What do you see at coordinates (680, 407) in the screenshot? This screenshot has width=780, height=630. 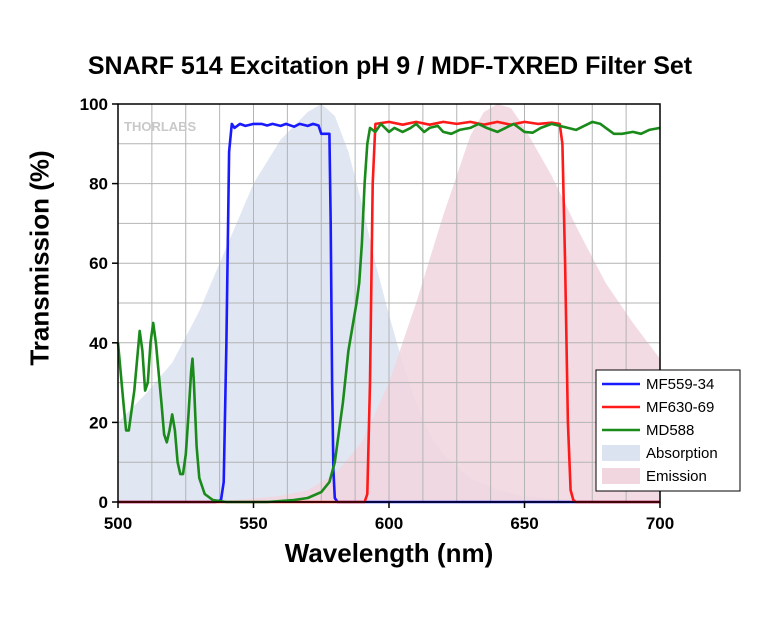 I see `legend-label-mf630-69: MF630-69` at bounding box center [680, 407].